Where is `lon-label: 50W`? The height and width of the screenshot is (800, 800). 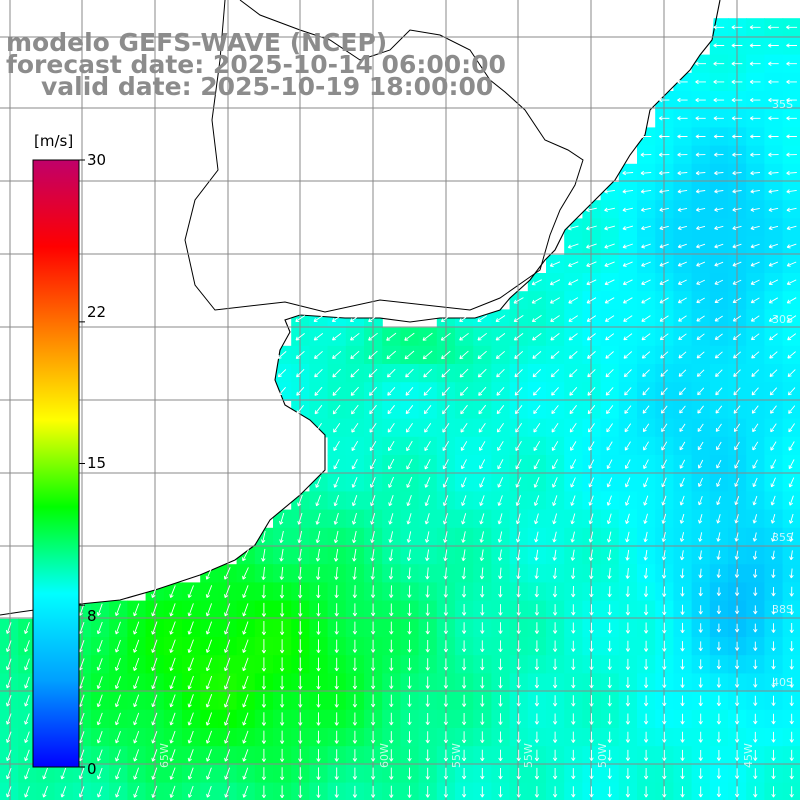
lon-label: 50W is located at coordinates (602, 755).